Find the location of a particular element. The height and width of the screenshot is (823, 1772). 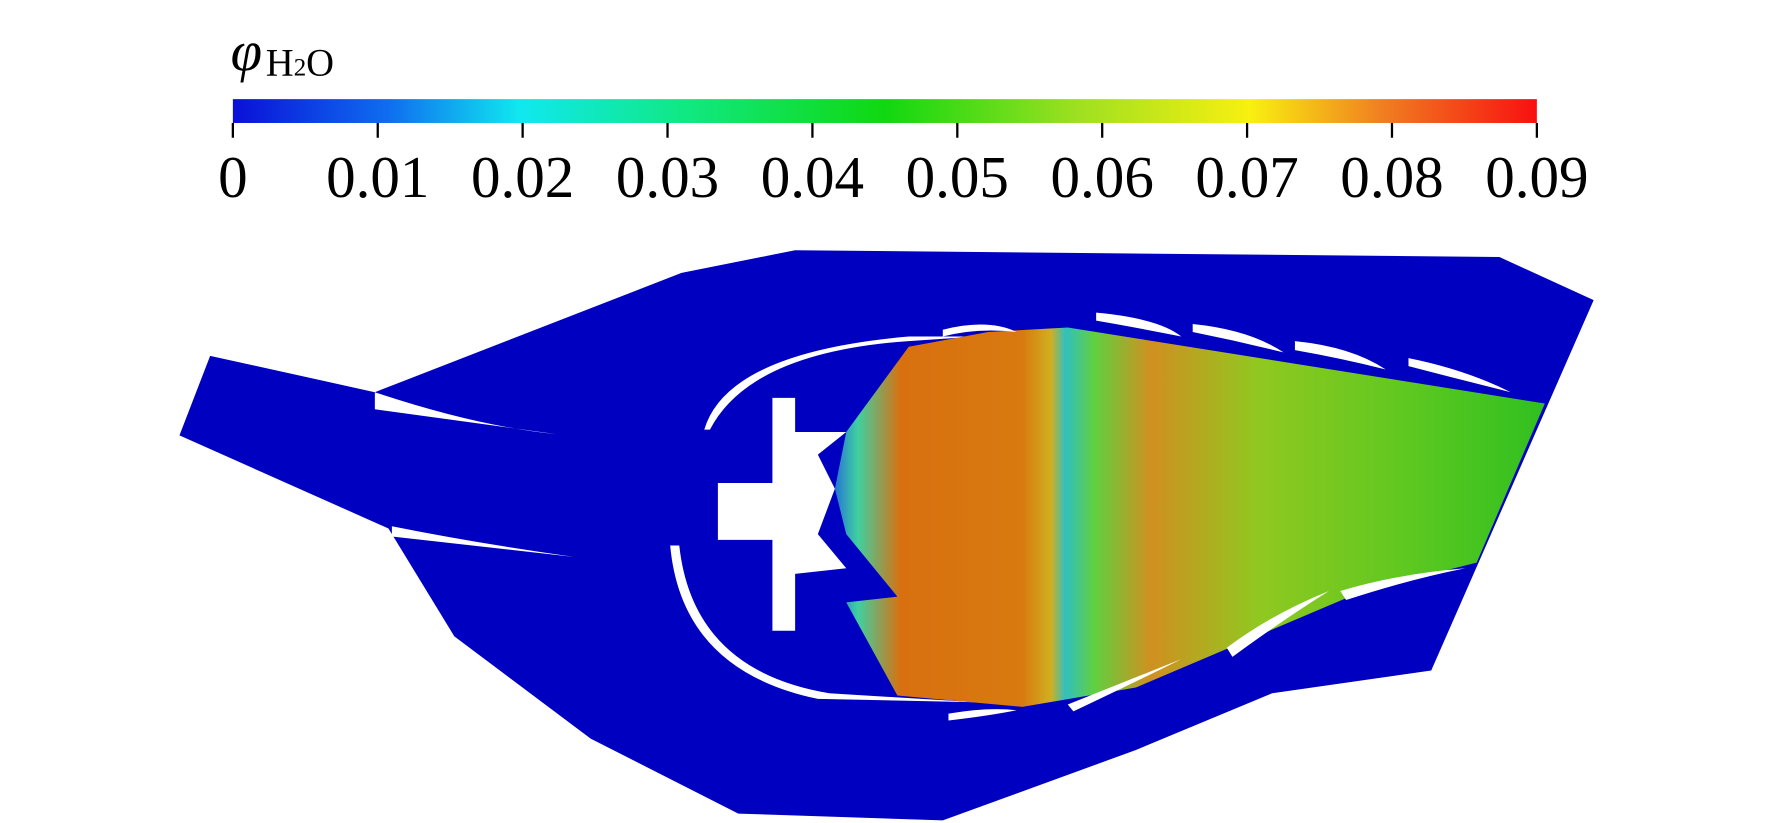

sub-o: O is located at coordinates (320, 63).